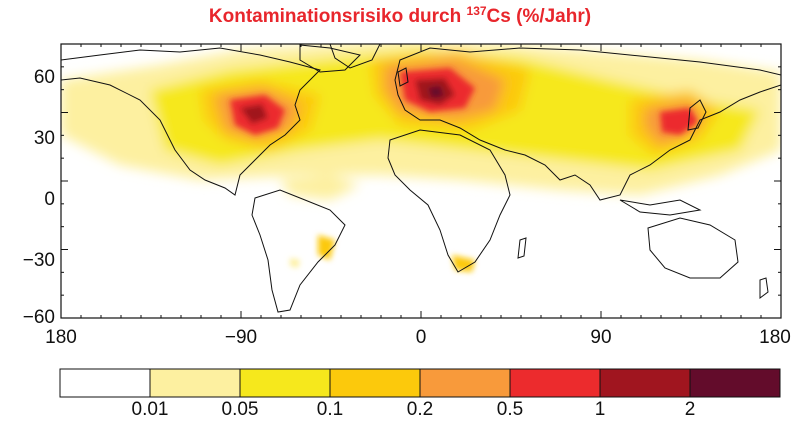 This screenshot has height=438, width=800. I want to click on colorbar, so click(420, 383).